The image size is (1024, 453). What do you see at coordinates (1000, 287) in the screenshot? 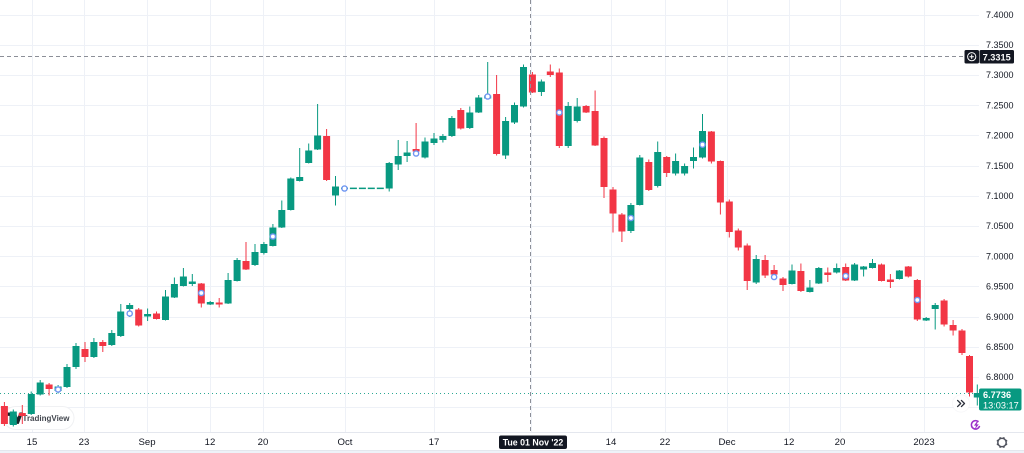
I see `svg-text: 6.9500` at bounding box center [1000, 287].